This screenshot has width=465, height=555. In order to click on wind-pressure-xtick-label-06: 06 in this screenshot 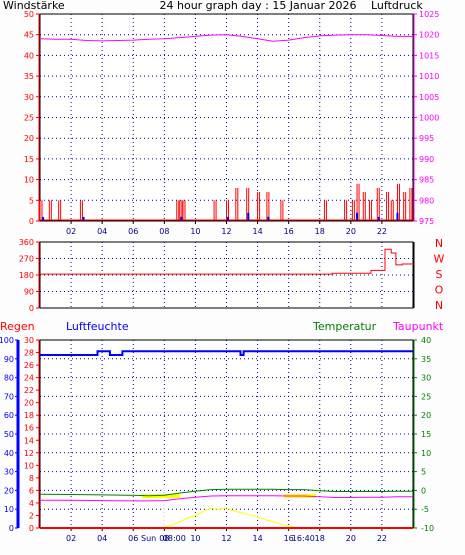, I will do `click(133, 231)`.